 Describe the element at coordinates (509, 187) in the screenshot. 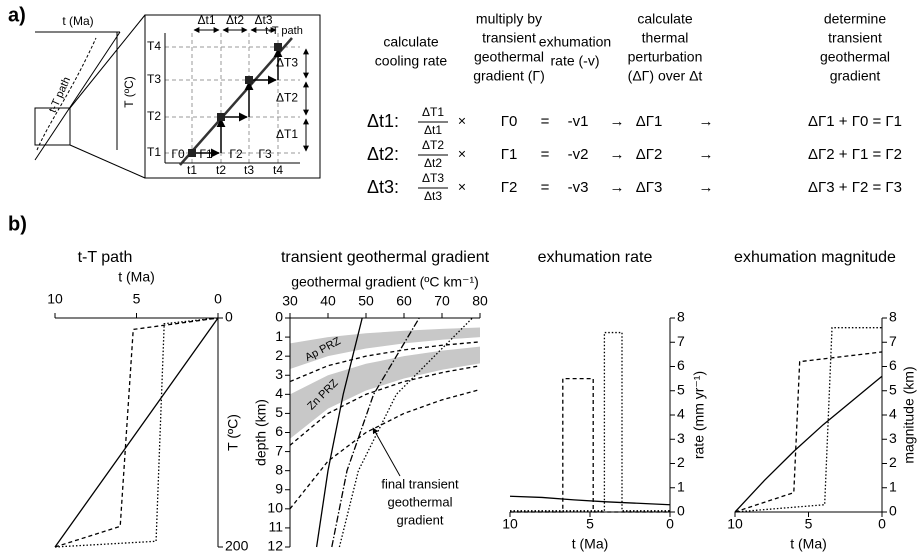

I see `row-gradient: Γ2` at that location.